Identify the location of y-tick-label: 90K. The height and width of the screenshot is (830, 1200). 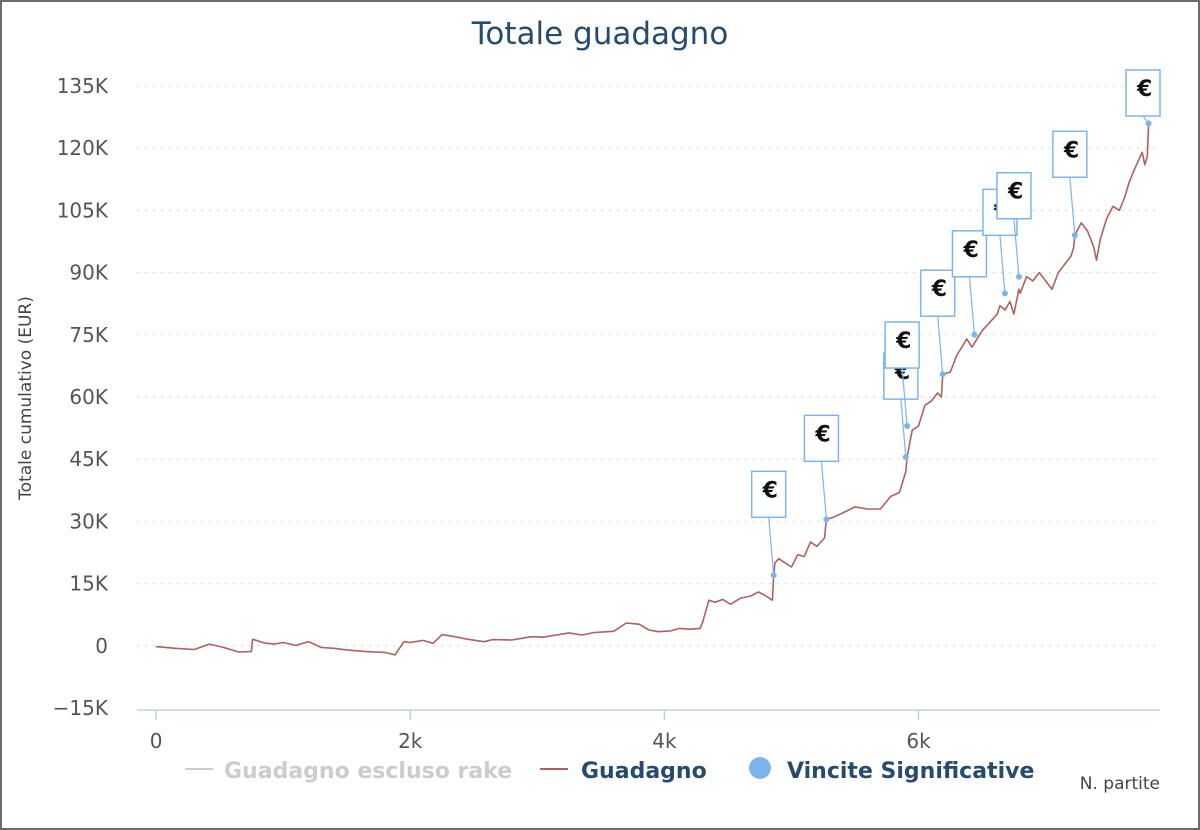
(88, 273).